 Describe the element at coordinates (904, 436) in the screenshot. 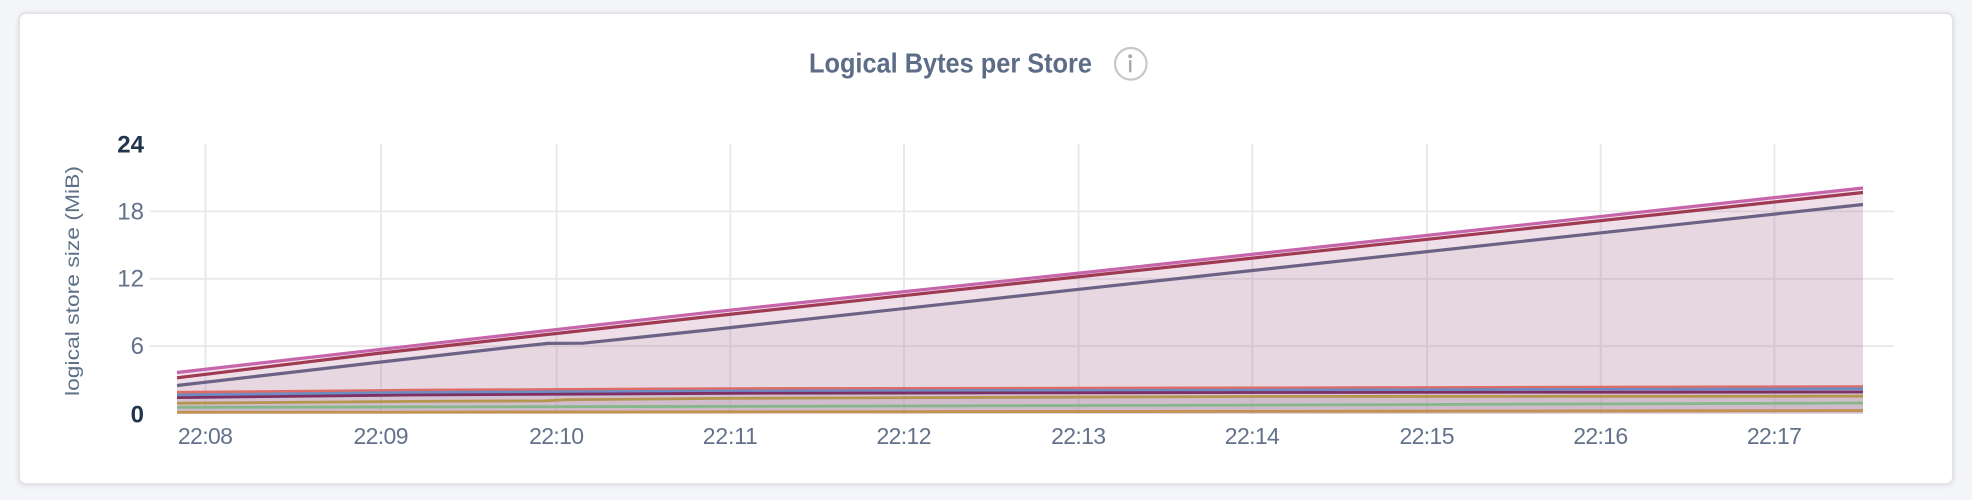

I see `svg-text: 22:12` at that location.